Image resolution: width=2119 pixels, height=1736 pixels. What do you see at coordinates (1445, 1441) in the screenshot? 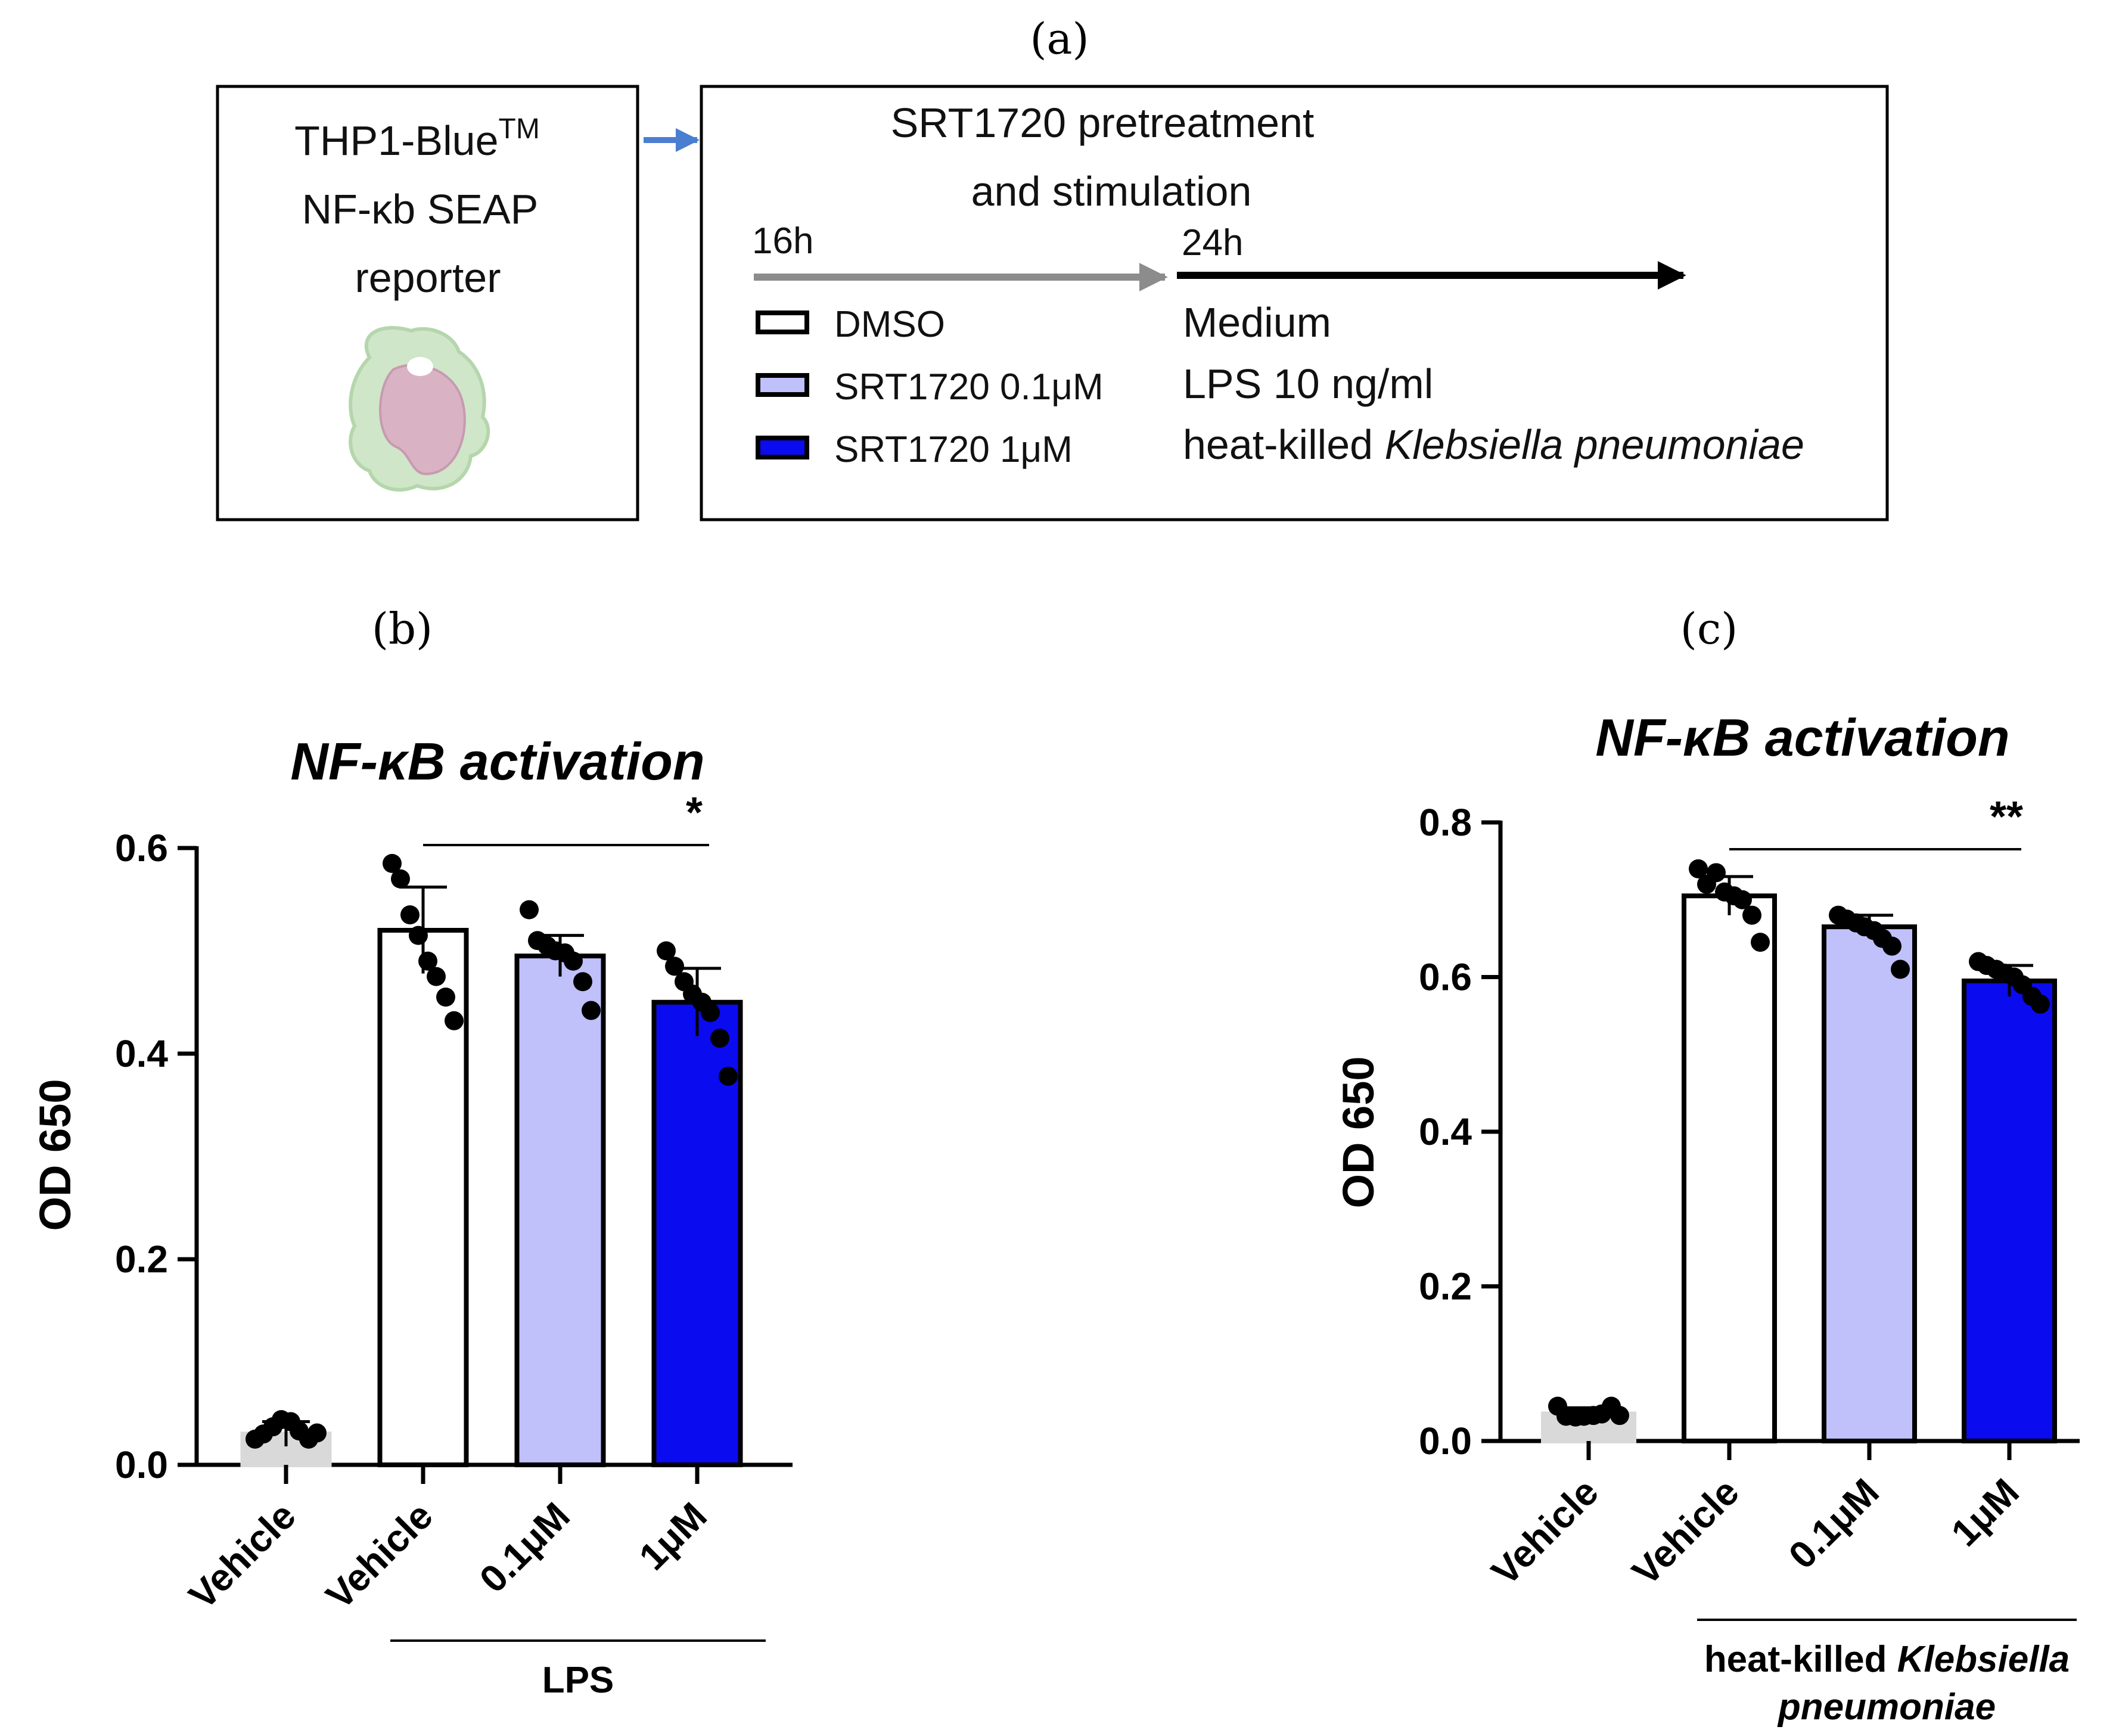
I see `y-tick-label-c-0: 0.0` at bounding box center [1445, 1441].